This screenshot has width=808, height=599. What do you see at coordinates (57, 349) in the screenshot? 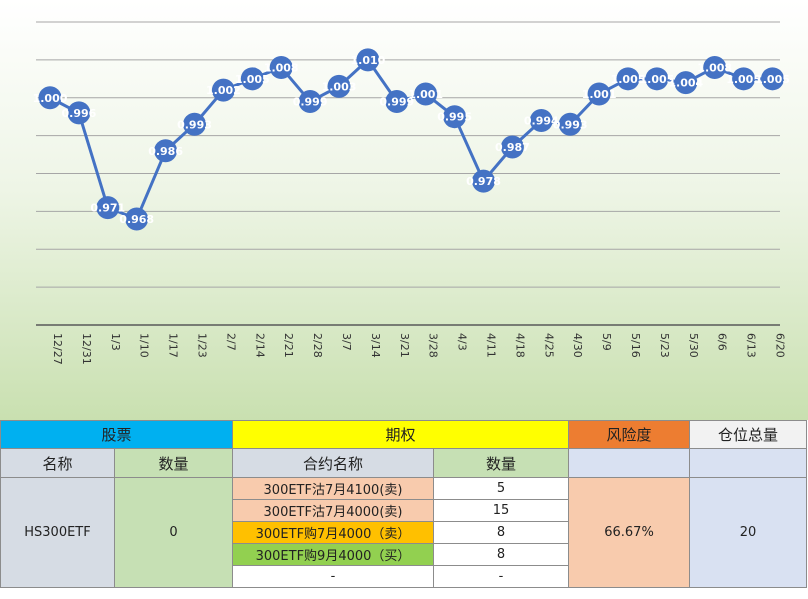
I see `x-tick-label: 12/27` at bounding box center [57, 349].